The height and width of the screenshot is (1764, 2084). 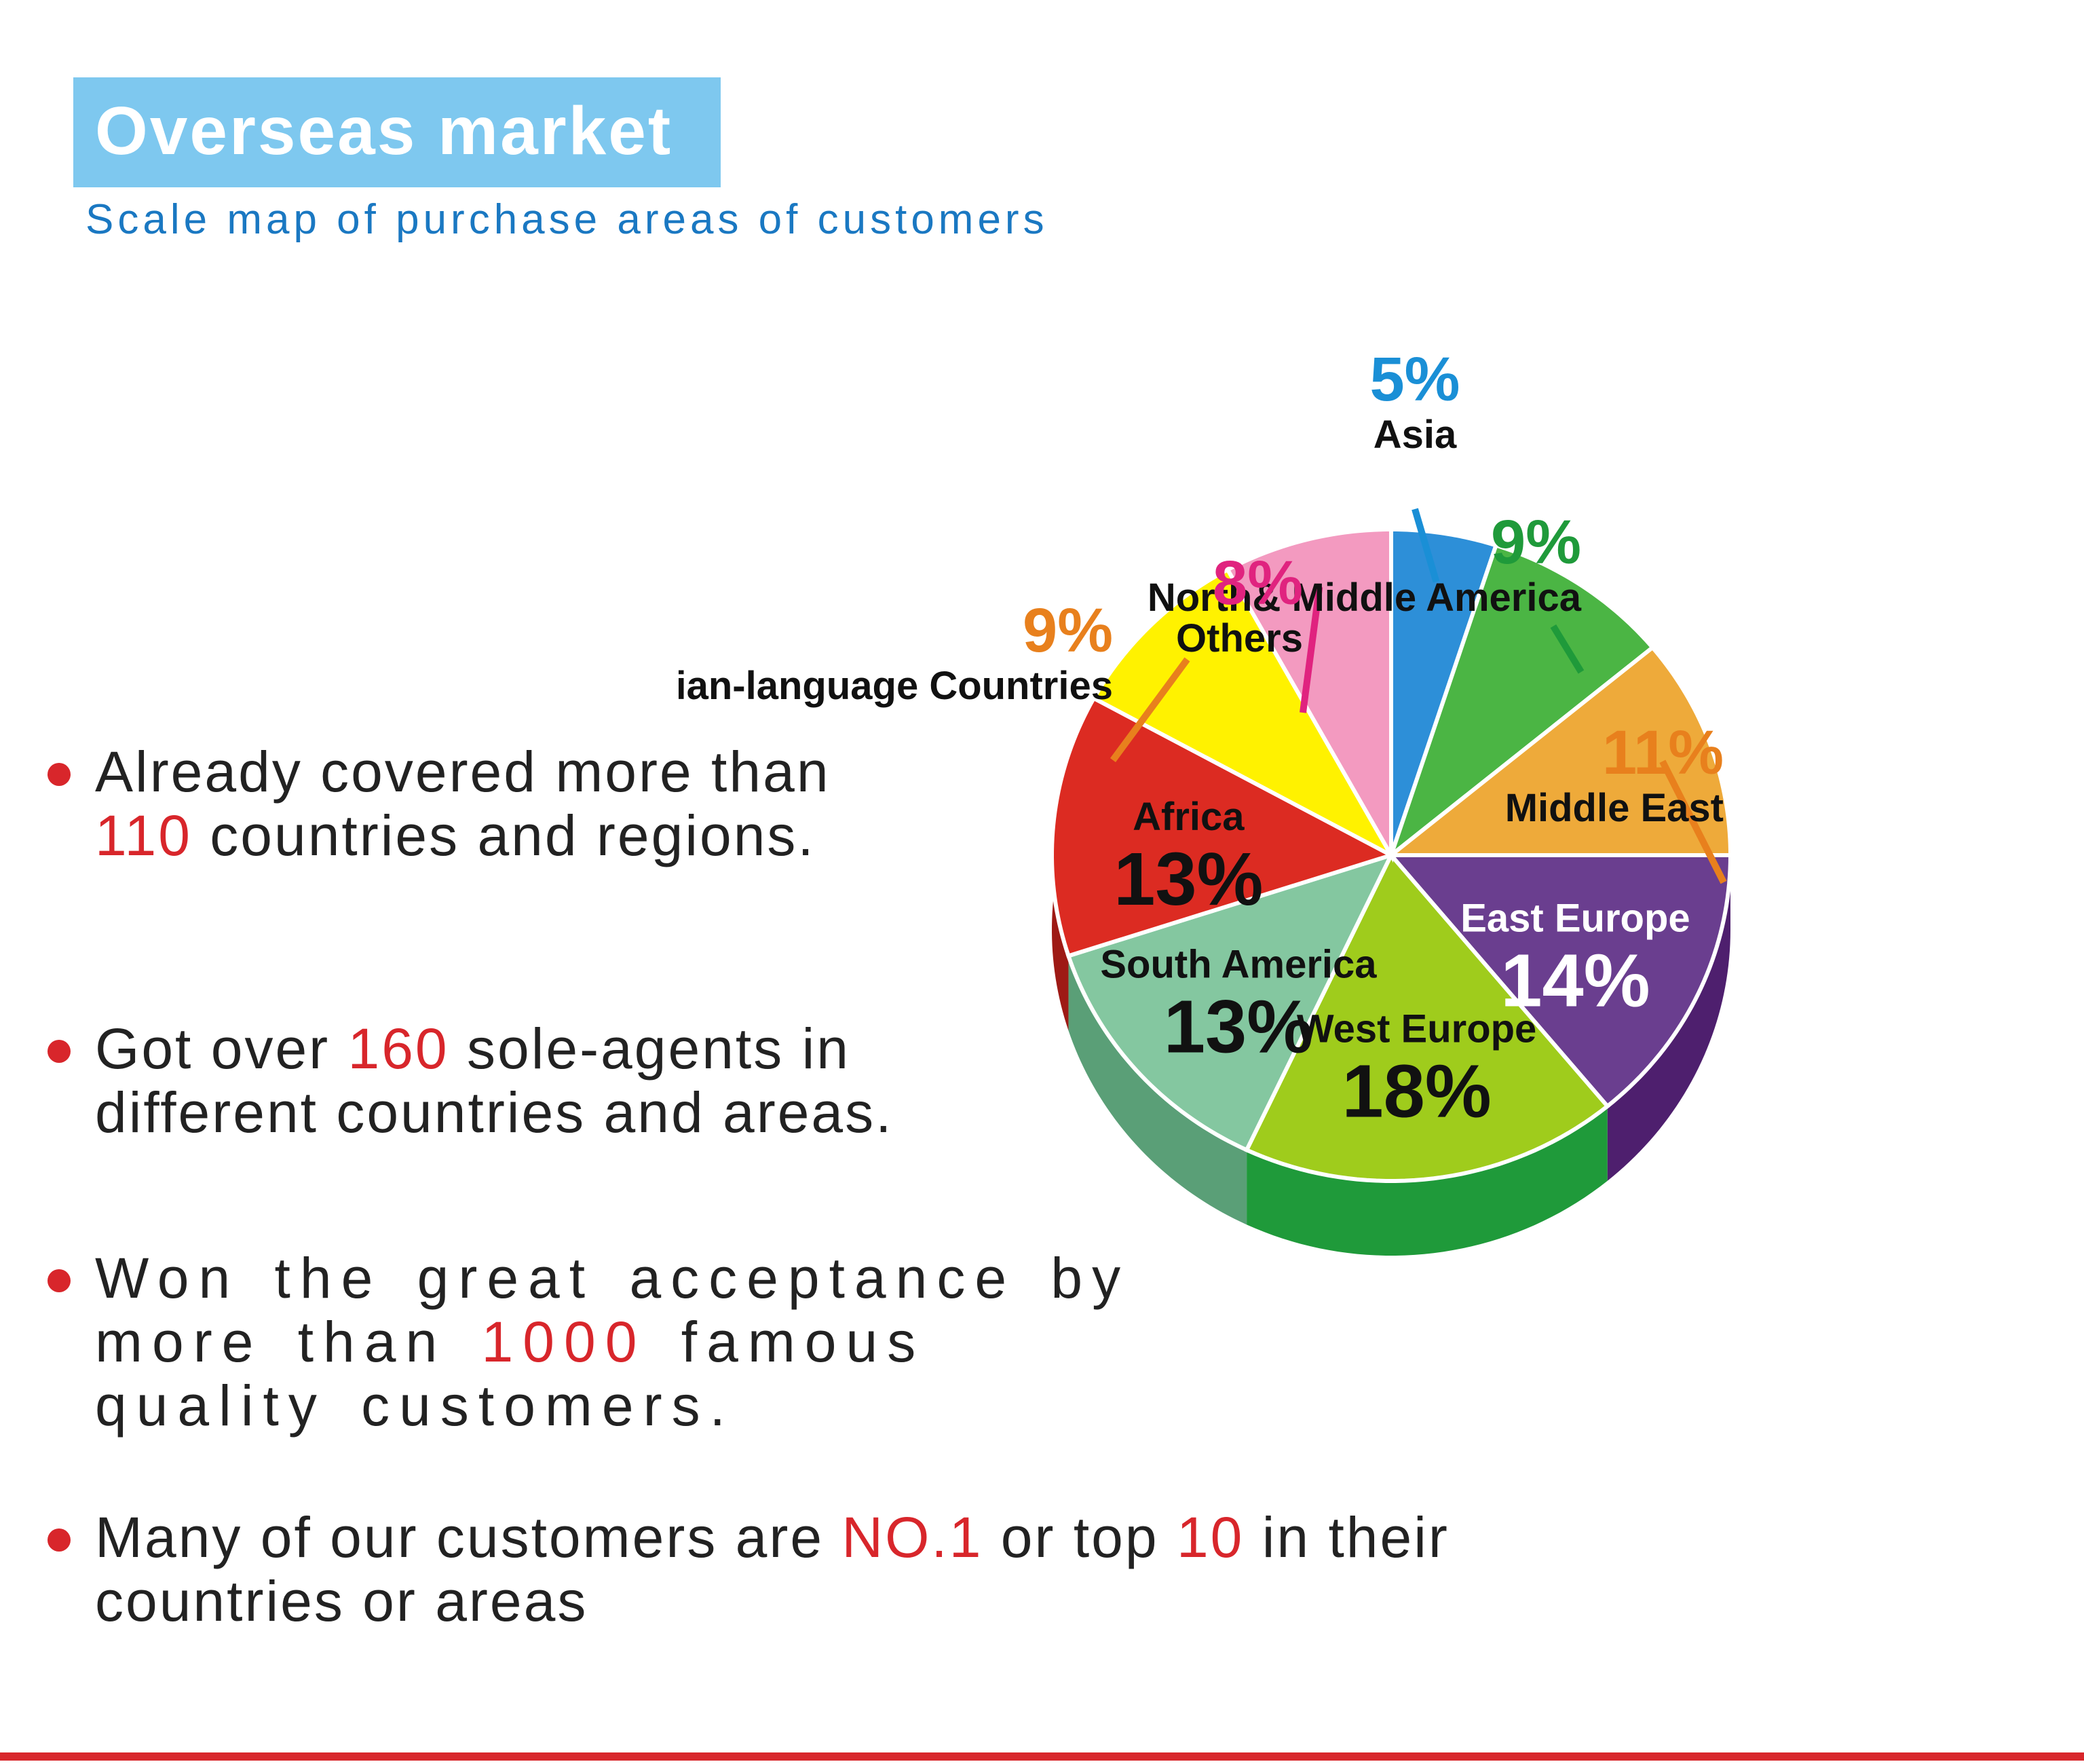 I want to click on highlight-number: 160, so click(x=398, y=1049).